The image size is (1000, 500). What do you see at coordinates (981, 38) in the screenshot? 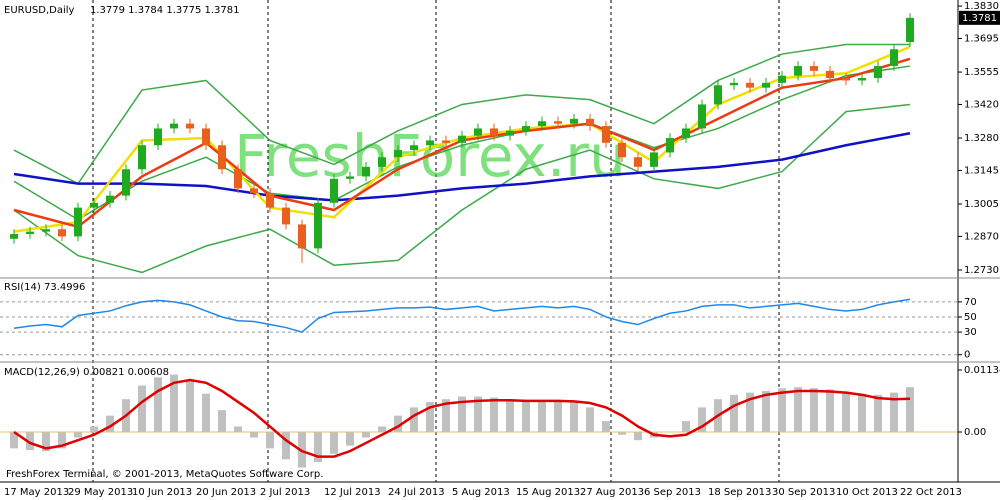
I see `y-tick-label: 1.3695` at bounding box center [981, 38].